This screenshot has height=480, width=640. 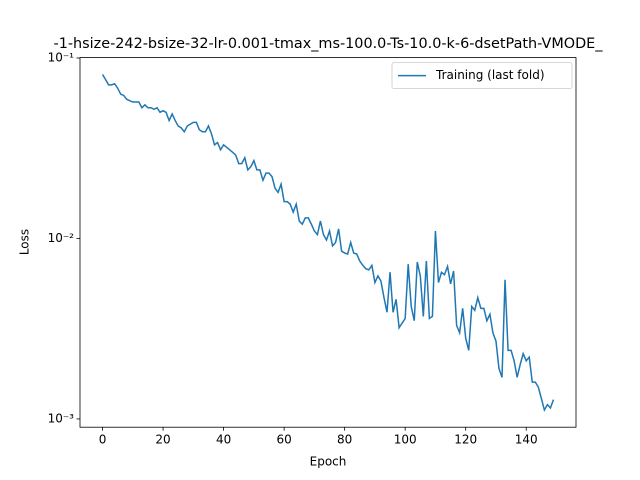 What do you see at coordinates (328, 462) in the screenshot?
I see `x-axis-label: Epoch` at bounding box center [328, 462].